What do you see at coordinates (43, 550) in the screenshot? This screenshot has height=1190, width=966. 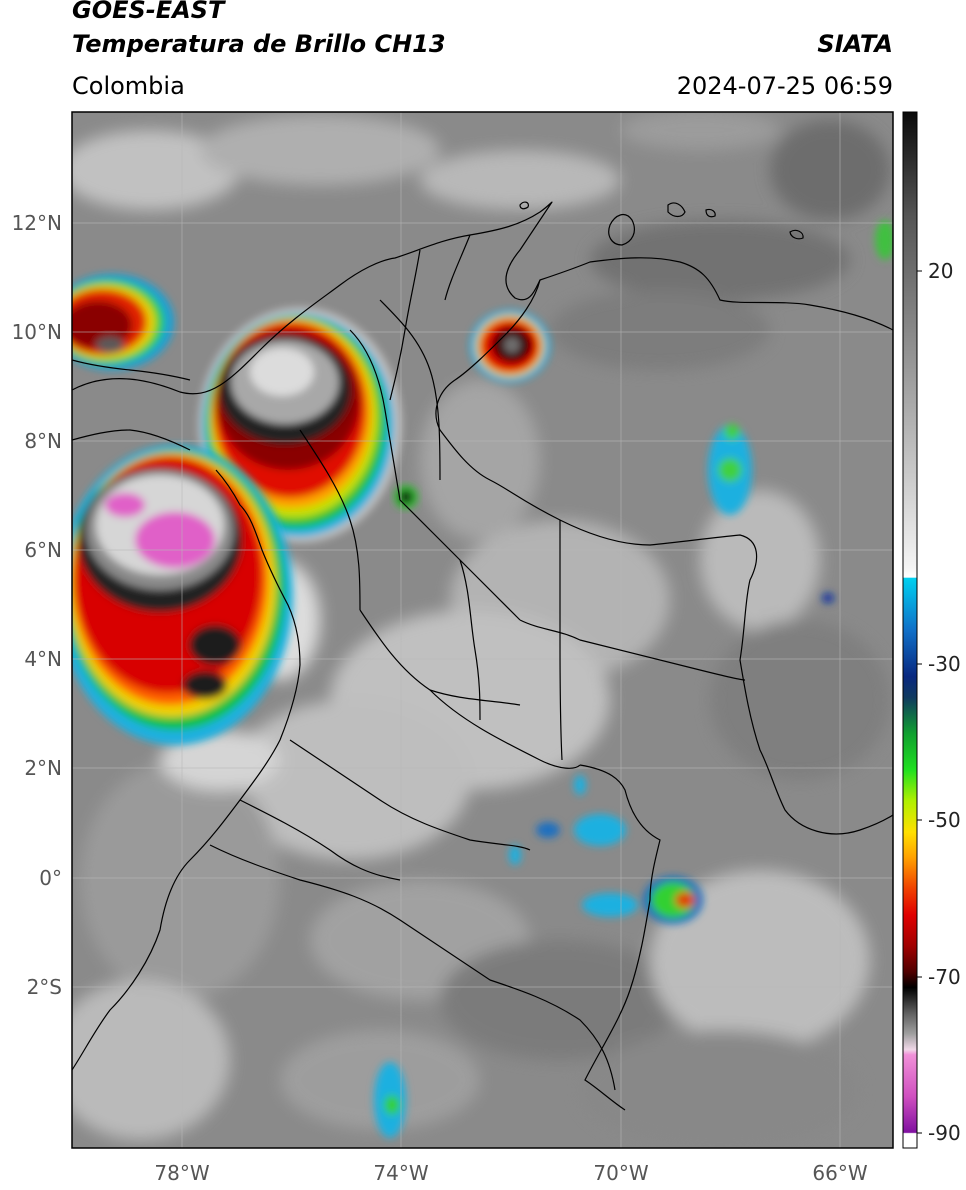 I see `lat-label: 6°N` at bounding box center [43, 550].